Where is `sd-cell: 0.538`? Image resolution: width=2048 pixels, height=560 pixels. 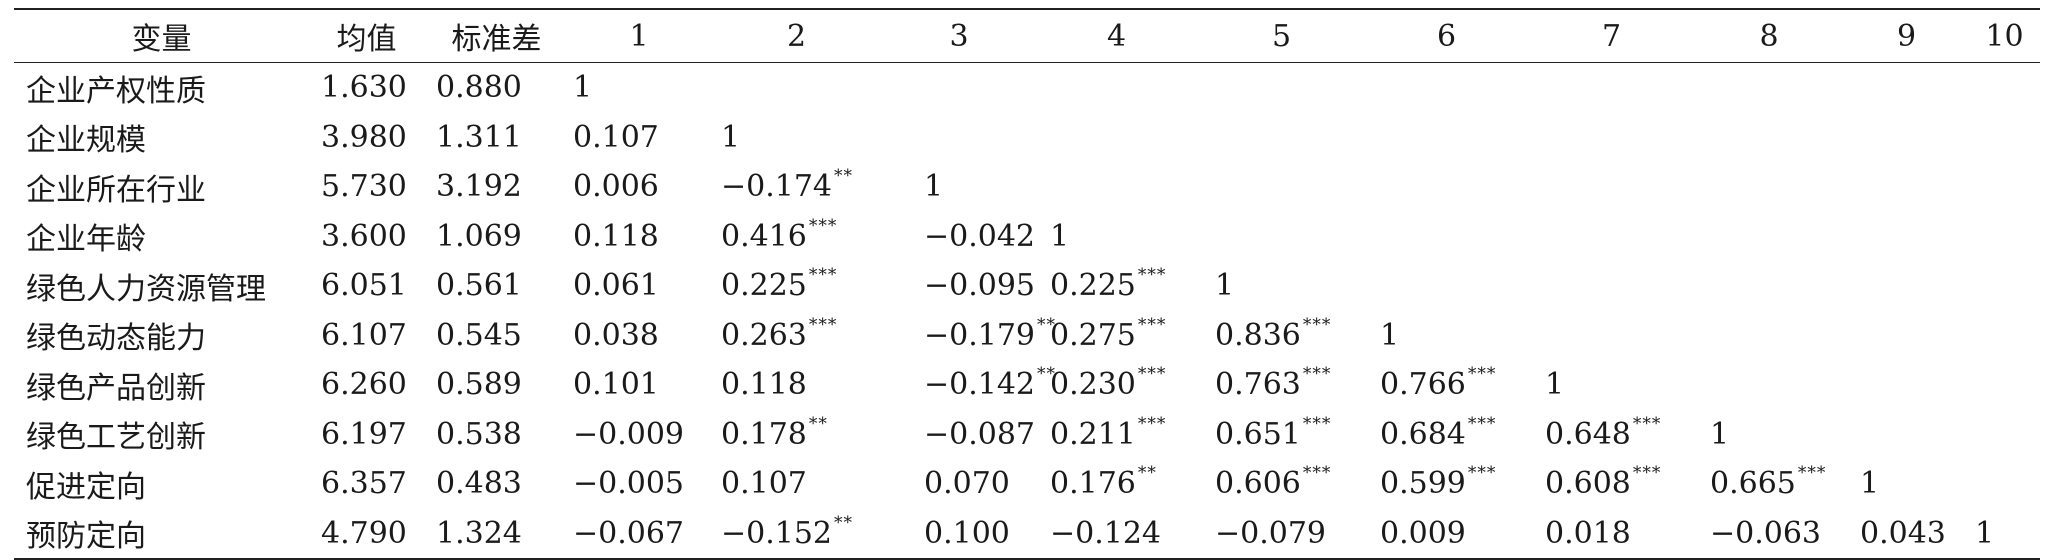
sd-cell: 0.538 is located at coordinates (479, 434).